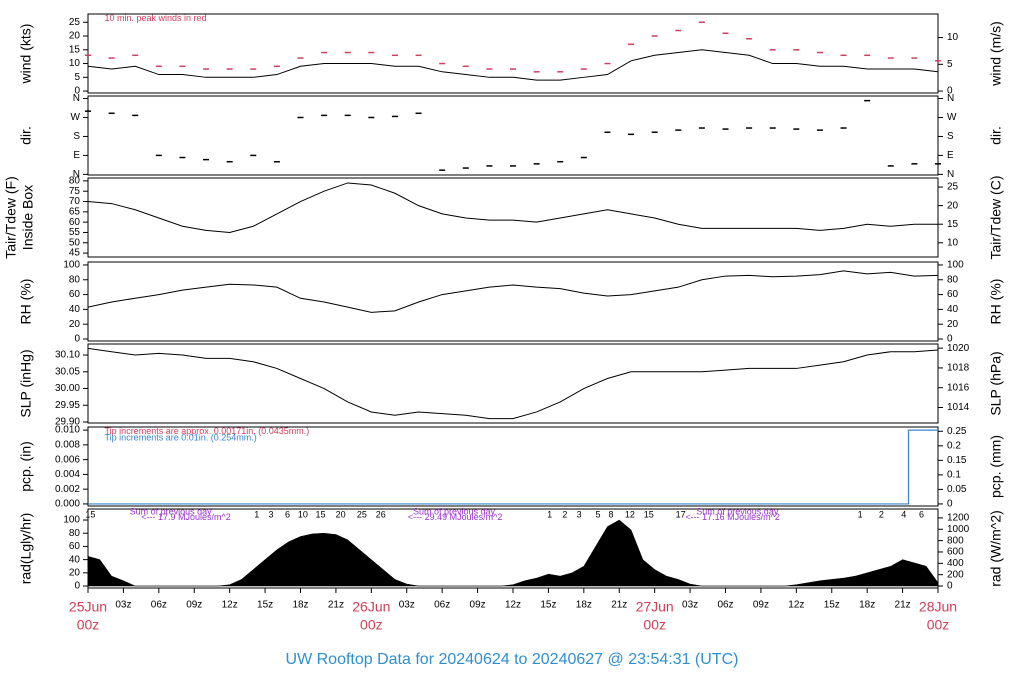 The height and width of the screenshot is (700, 1024). What do you see at coordinates (67, 489) in the screenshot?
I see `y-tick-label: 0.002` at bounding box center [67, 489].